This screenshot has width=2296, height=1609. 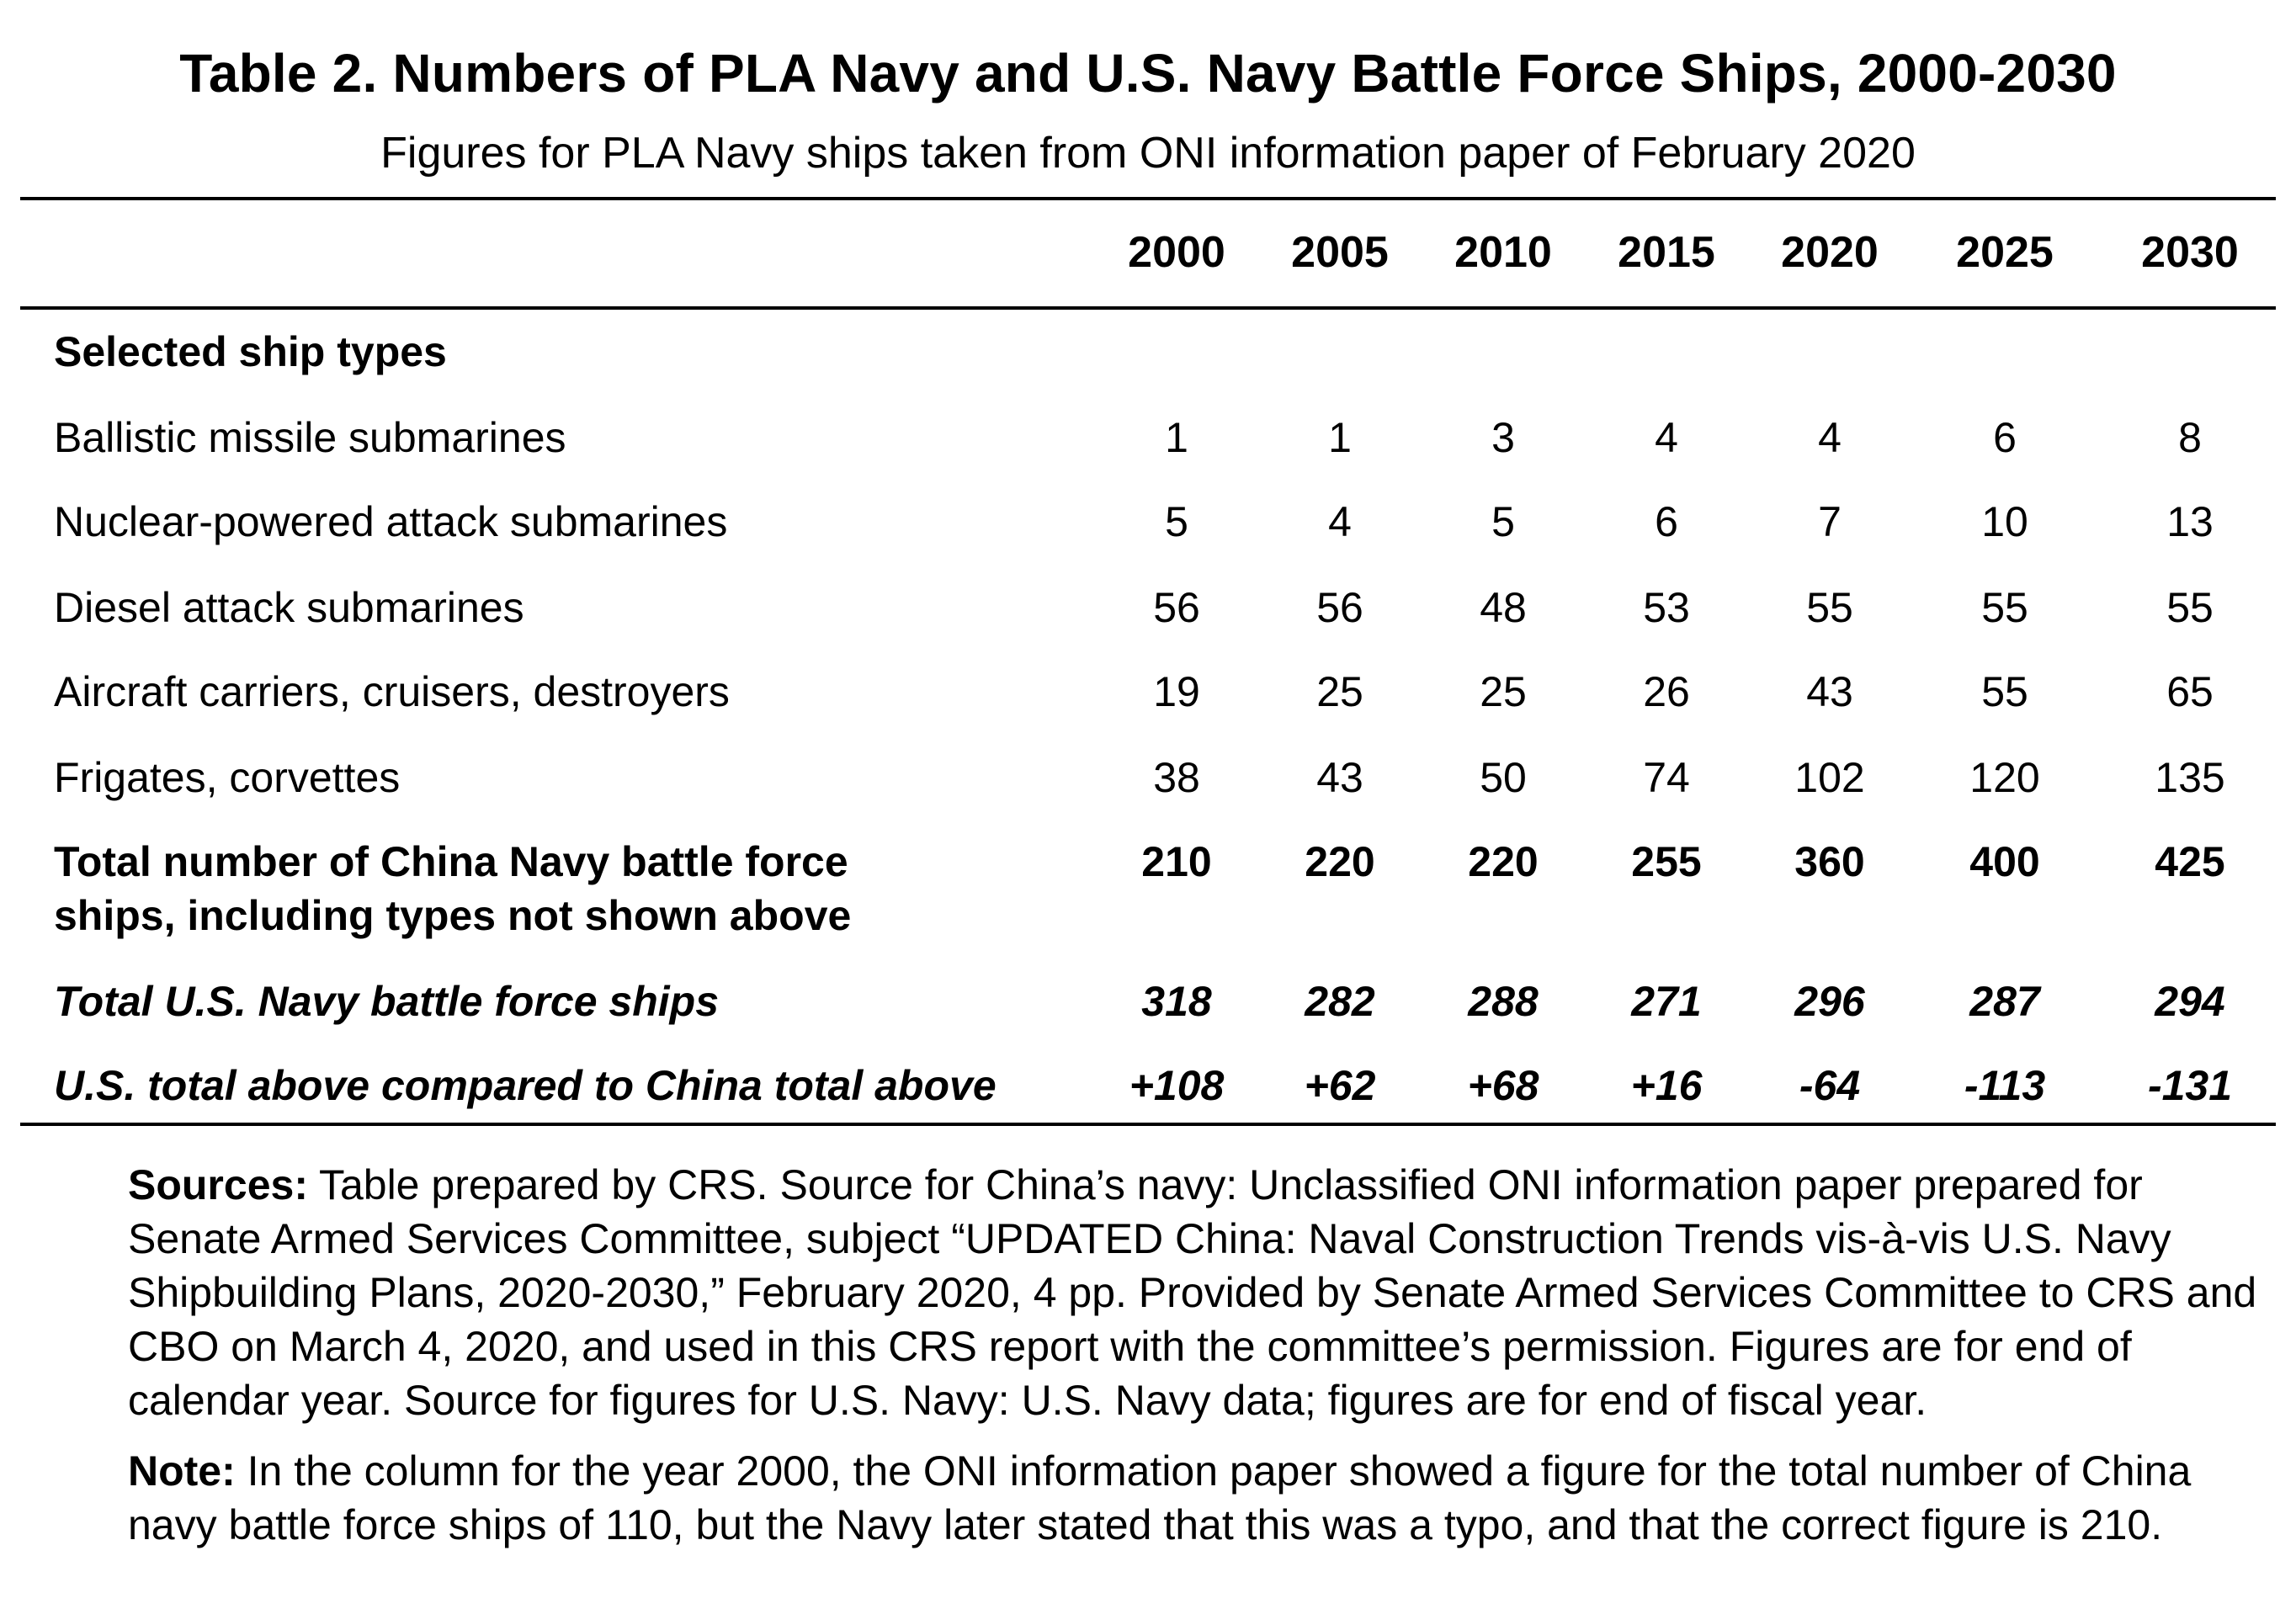 I want to click on row-label-diesel-attack-submarines: Diesel attack submarines, so click(x=289, y=608).